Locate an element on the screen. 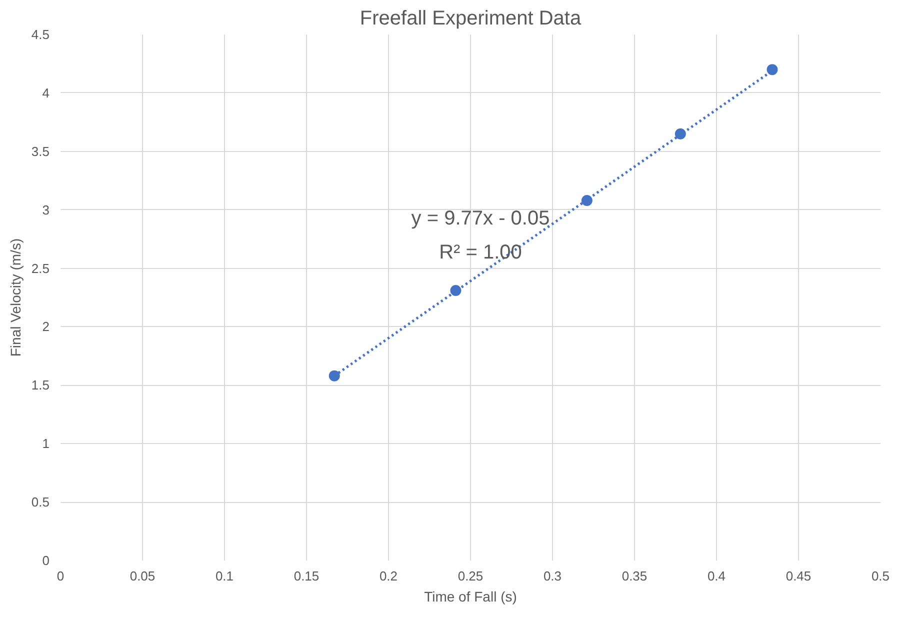  y-tick-label: 1 is located at coordinates (46, 444).